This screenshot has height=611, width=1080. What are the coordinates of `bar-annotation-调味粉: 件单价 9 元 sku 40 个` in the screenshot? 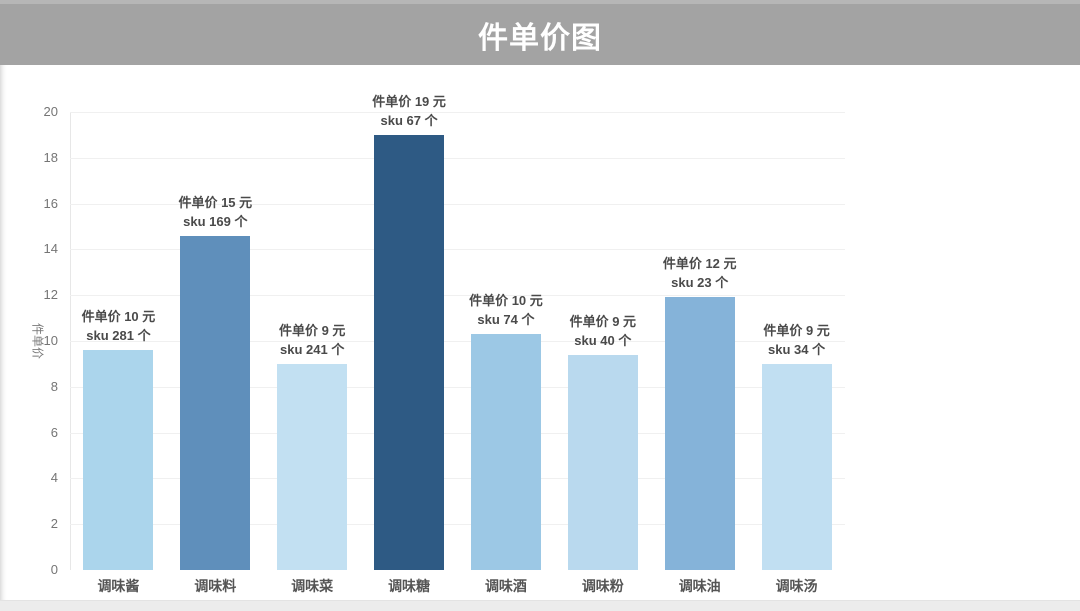 It's located at (603, 331).